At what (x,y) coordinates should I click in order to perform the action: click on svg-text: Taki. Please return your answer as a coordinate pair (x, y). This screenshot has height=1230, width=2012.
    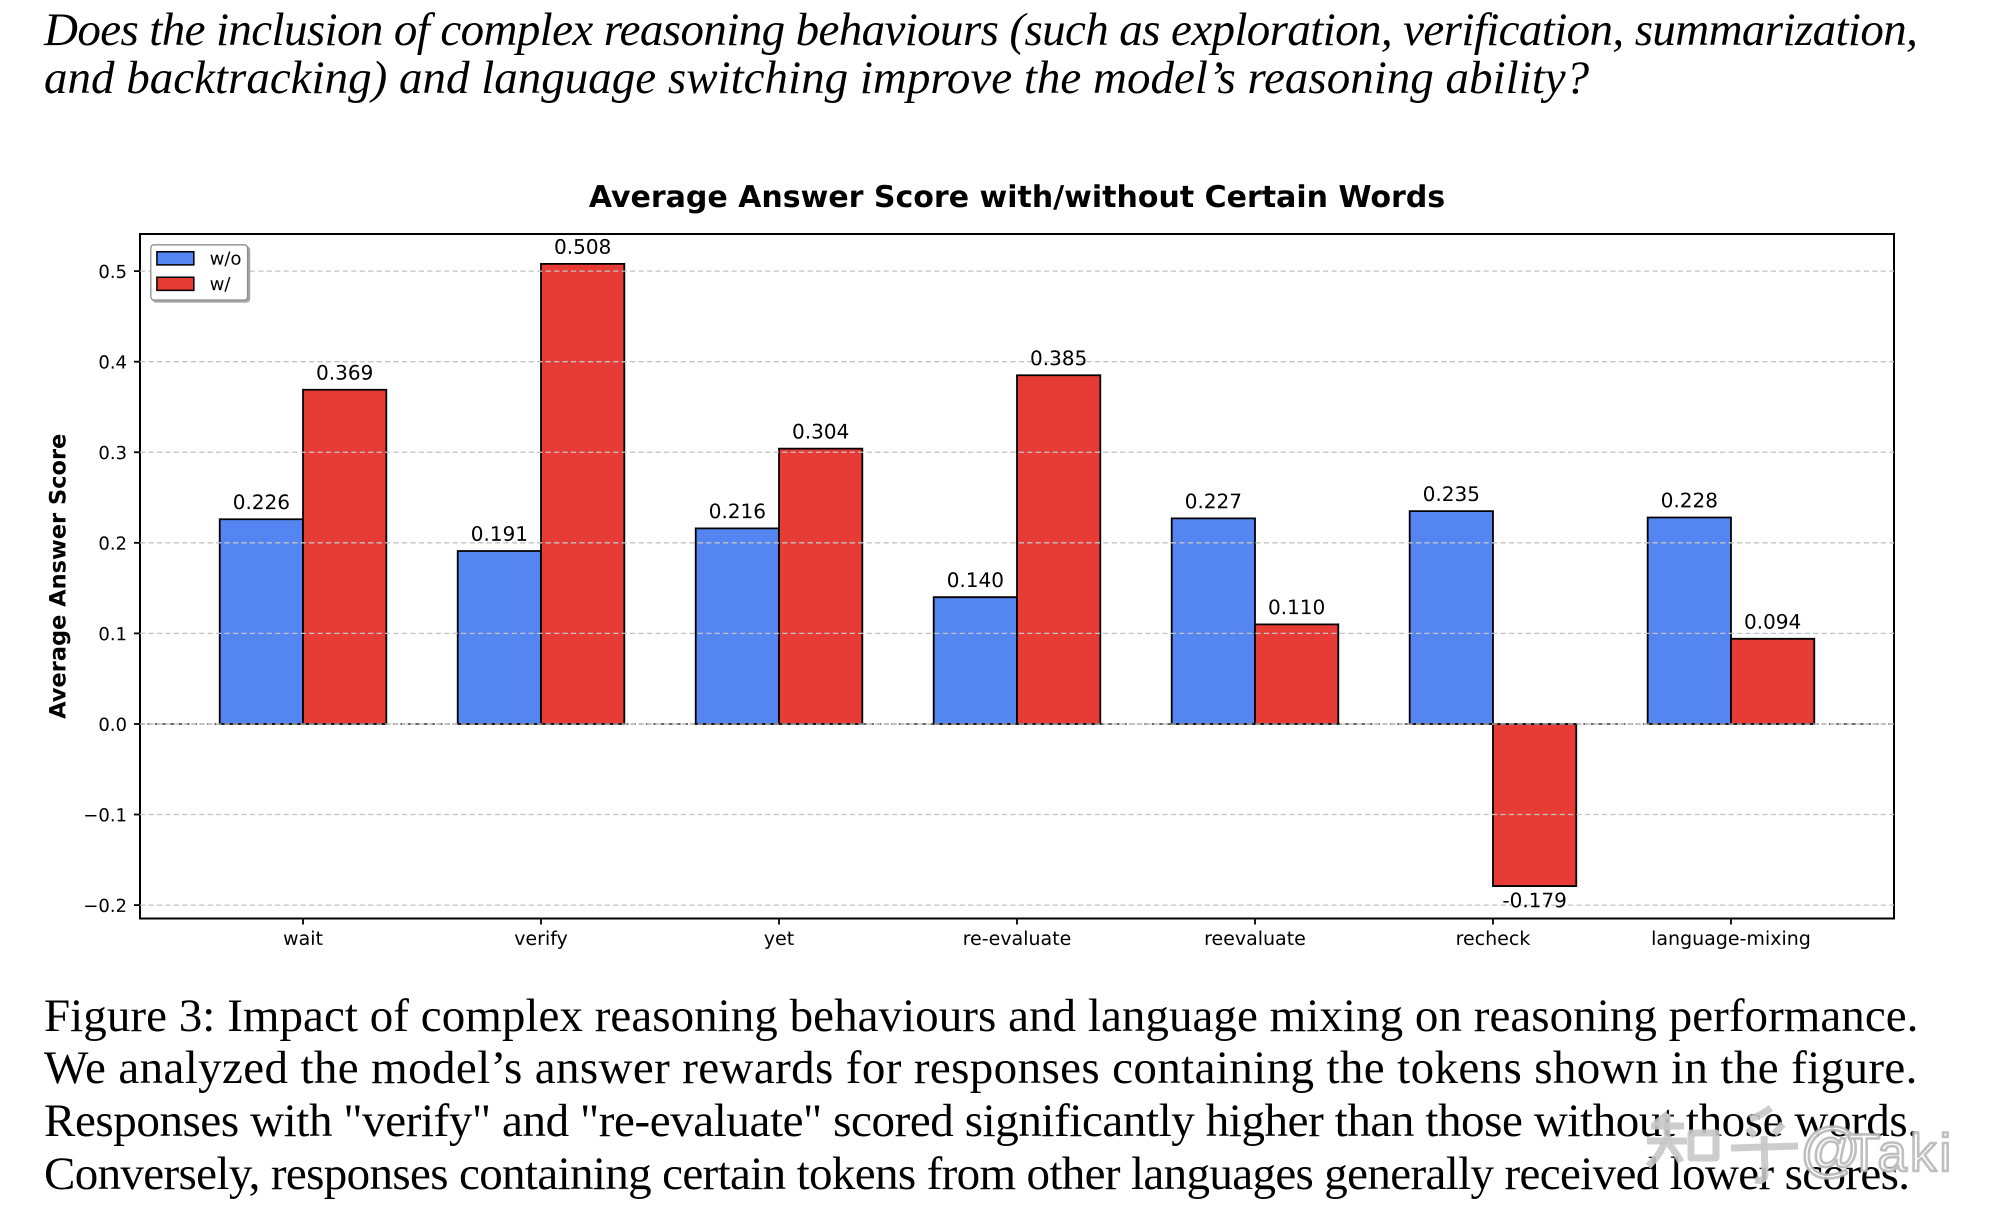
    Looking at the image, I should click on (1901, 1153).